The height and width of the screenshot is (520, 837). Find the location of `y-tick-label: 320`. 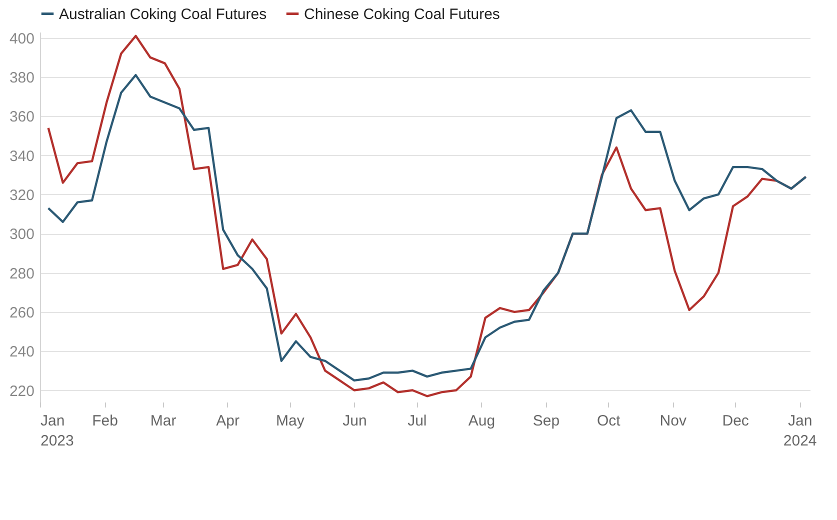

y-tick-label: 320 is located at coordinates (21, 195).